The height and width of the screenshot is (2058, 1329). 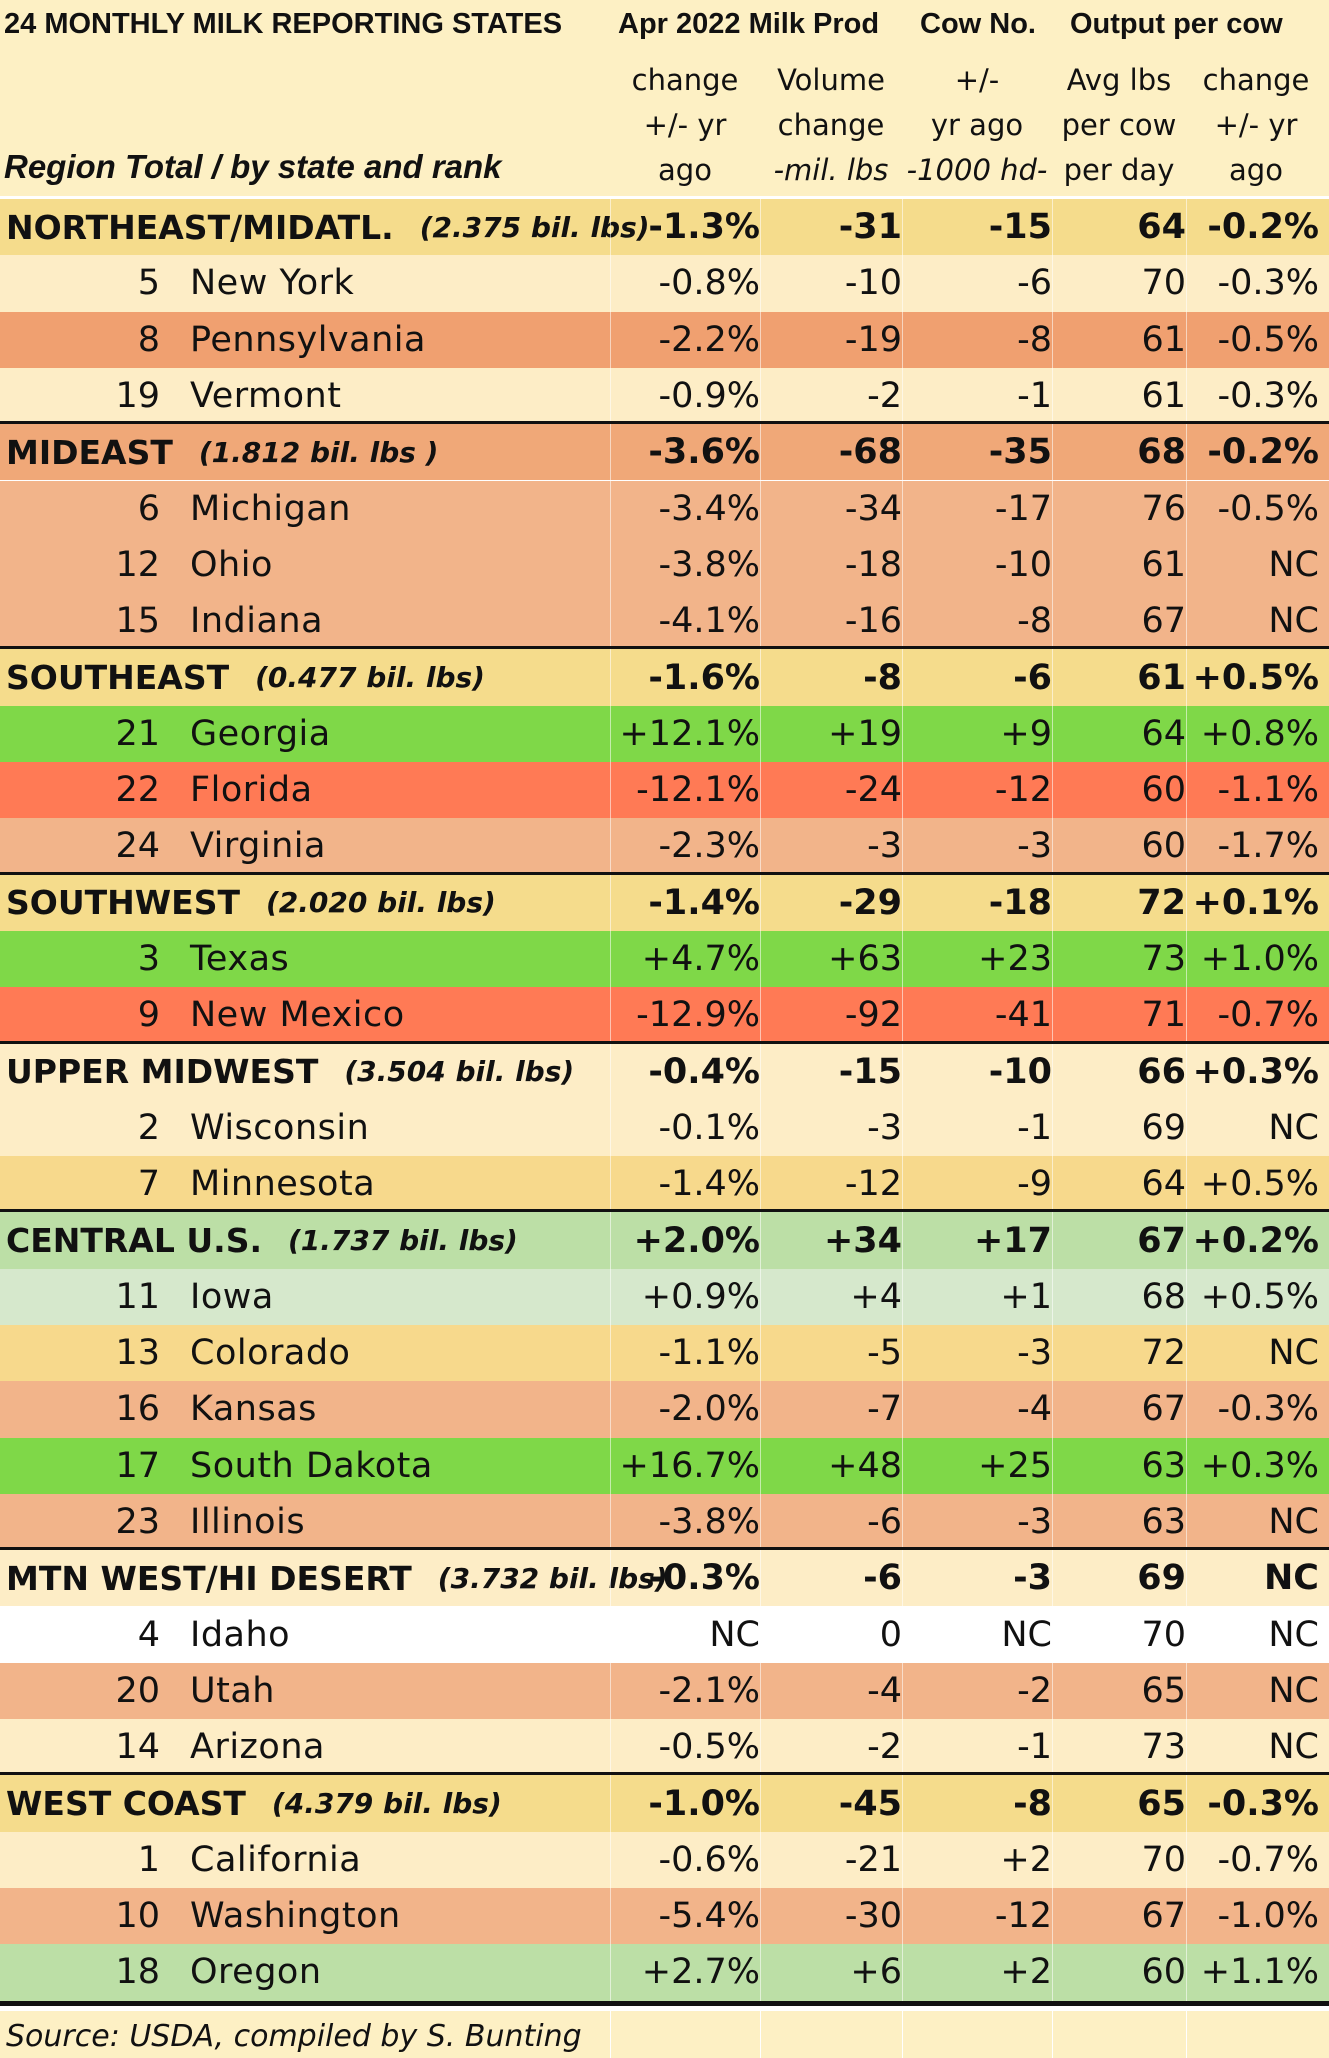 What do you see at coordinates (380, 509) in the screenshot?
I see `state-label: 6 Michigan` at bounding box center [380, 509].